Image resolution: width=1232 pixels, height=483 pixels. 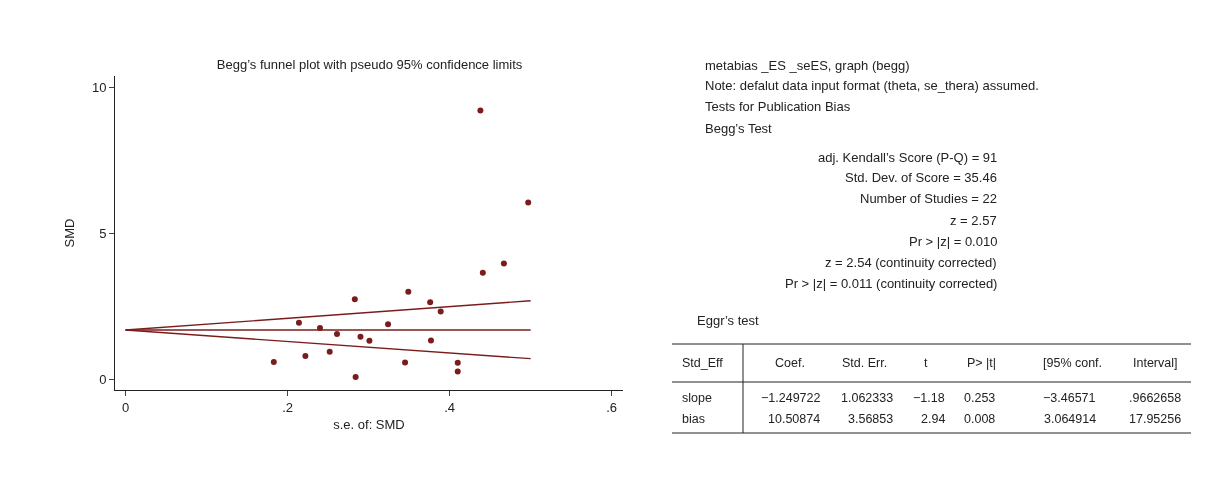 What do you see at coordinates (921, 177) in the screenshot?
I see `text: Std. Dev. of Score = 35.46` at bounding box center [921, 177].